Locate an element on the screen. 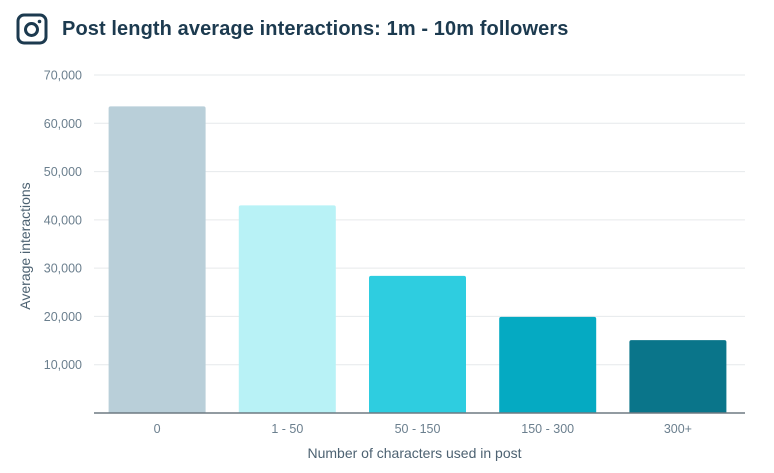  x-axis-title: Number of characters used in post is located at coordinates (415, 453).